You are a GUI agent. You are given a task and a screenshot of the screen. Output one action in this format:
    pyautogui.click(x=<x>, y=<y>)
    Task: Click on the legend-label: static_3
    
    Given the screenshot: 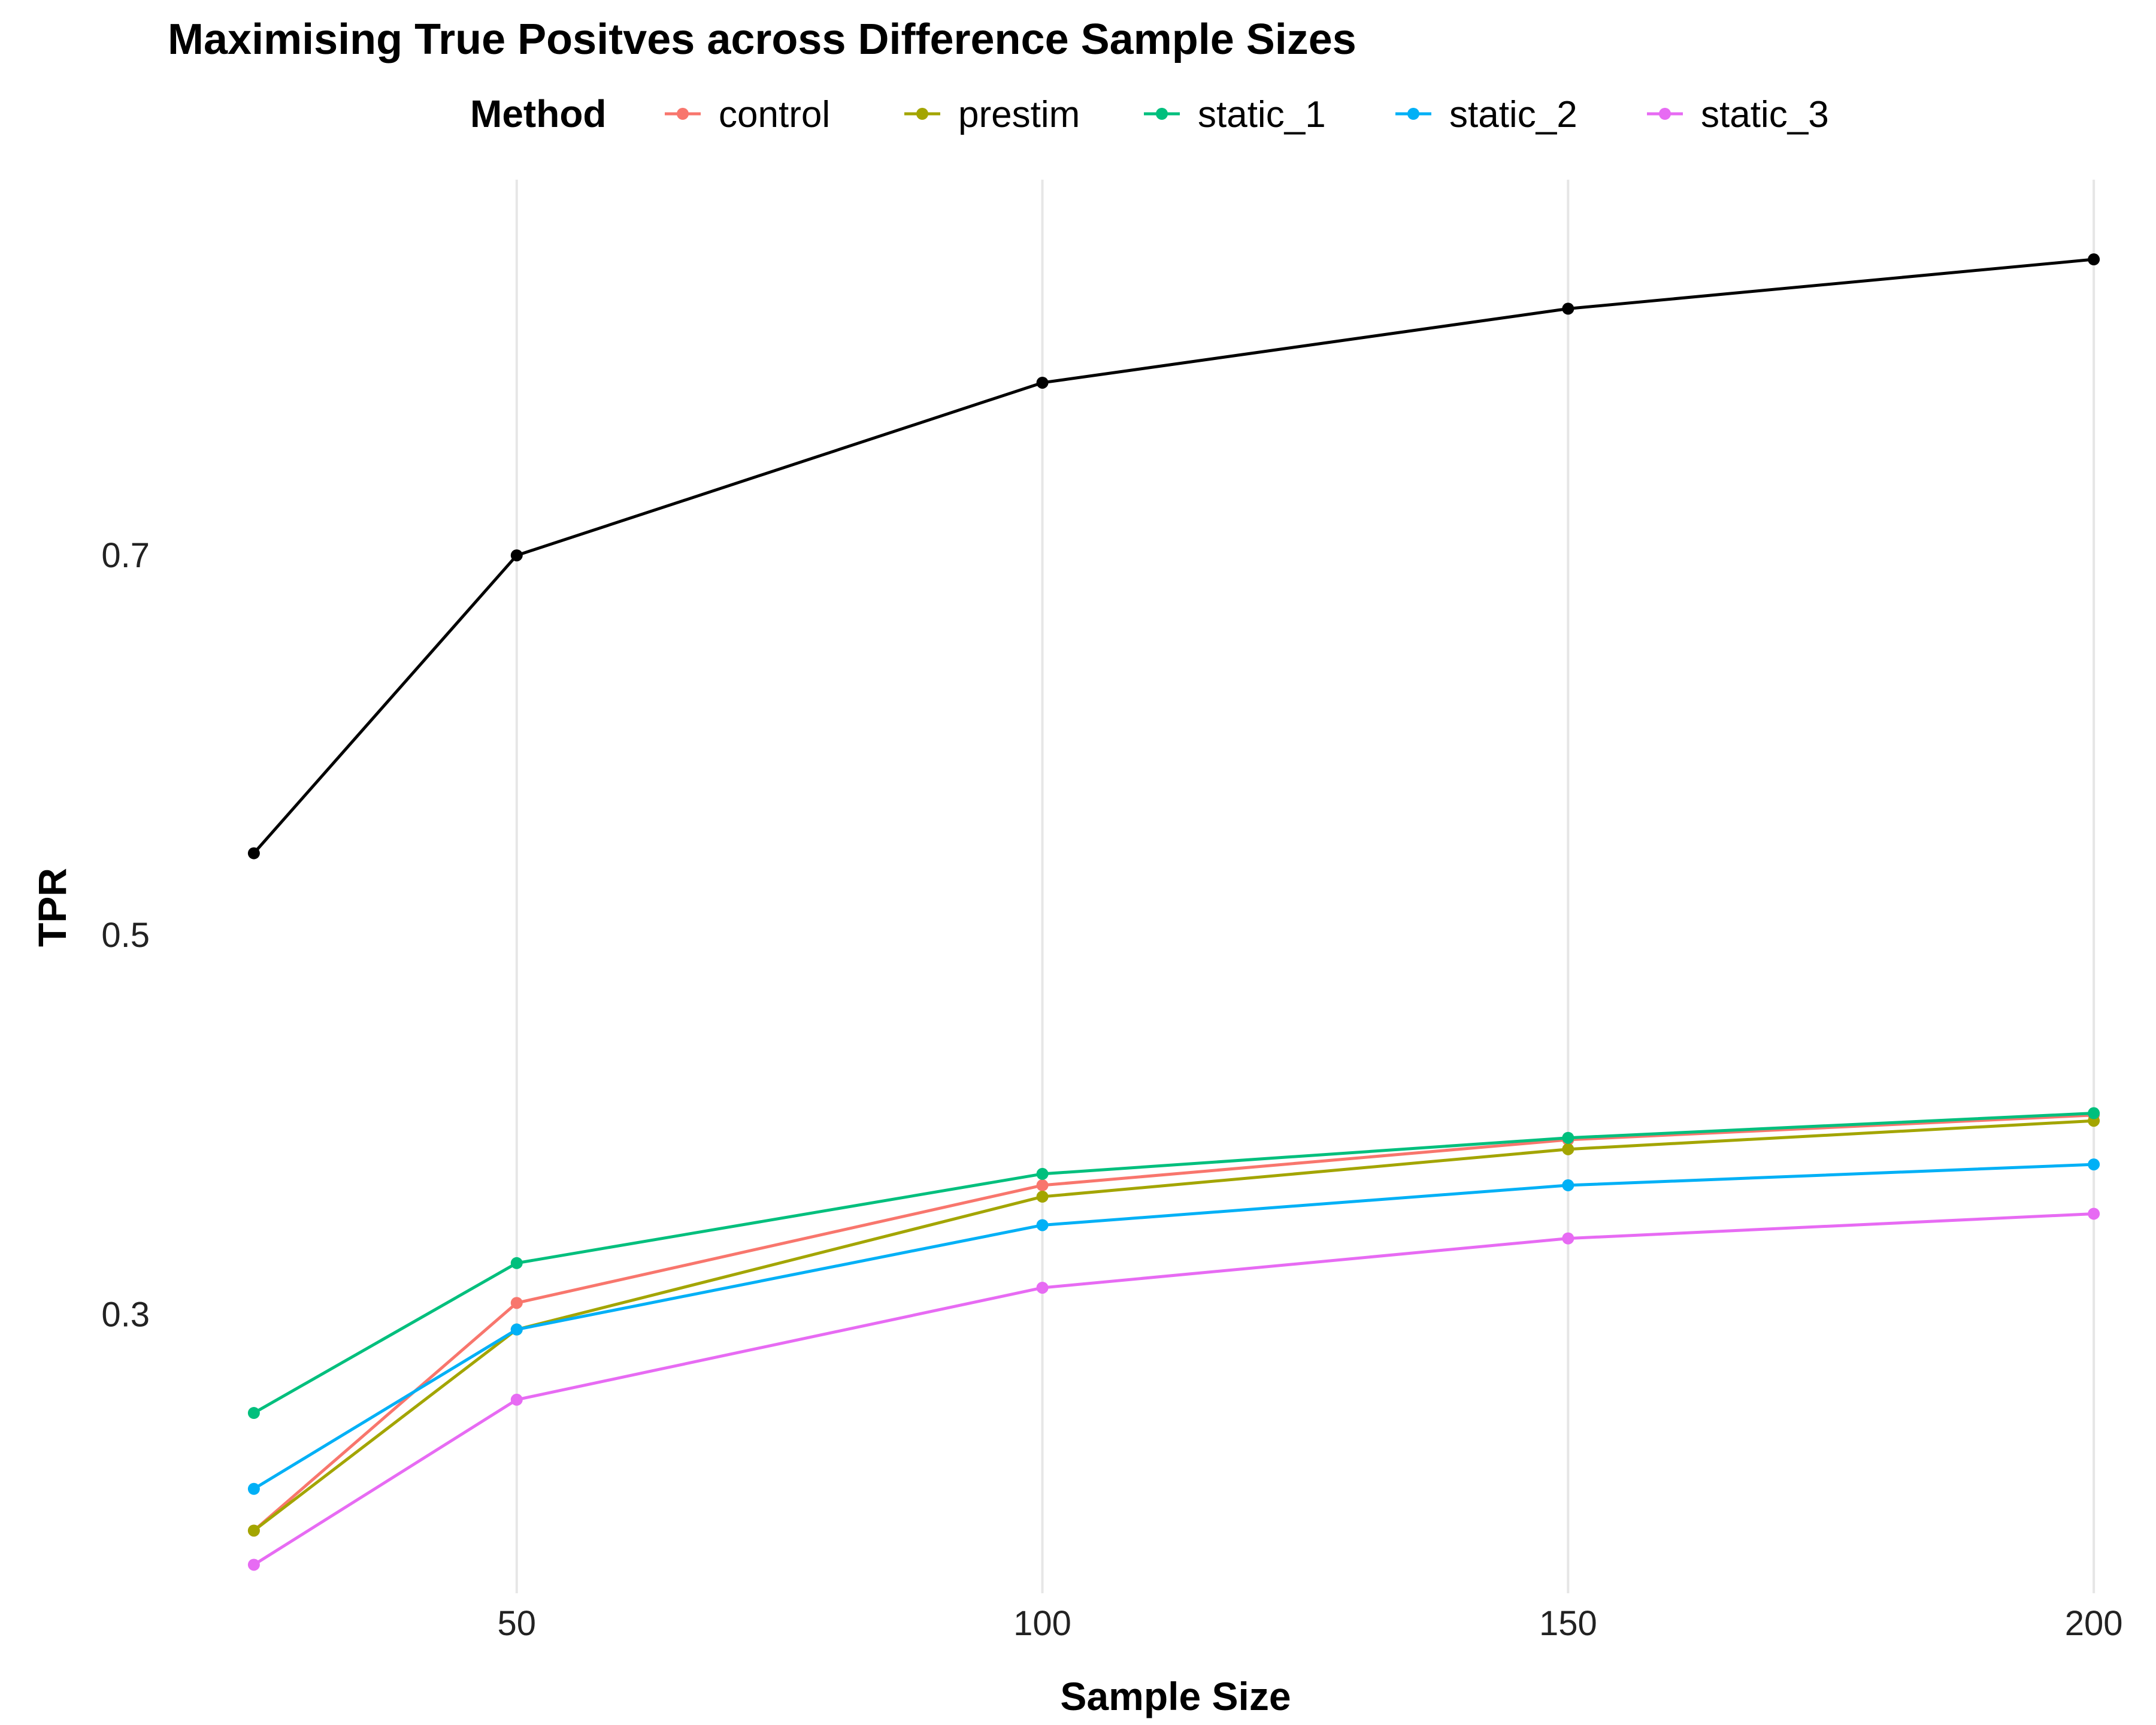 What is the action you would take?
    pyautogui.click(x=1765, y=114)
    